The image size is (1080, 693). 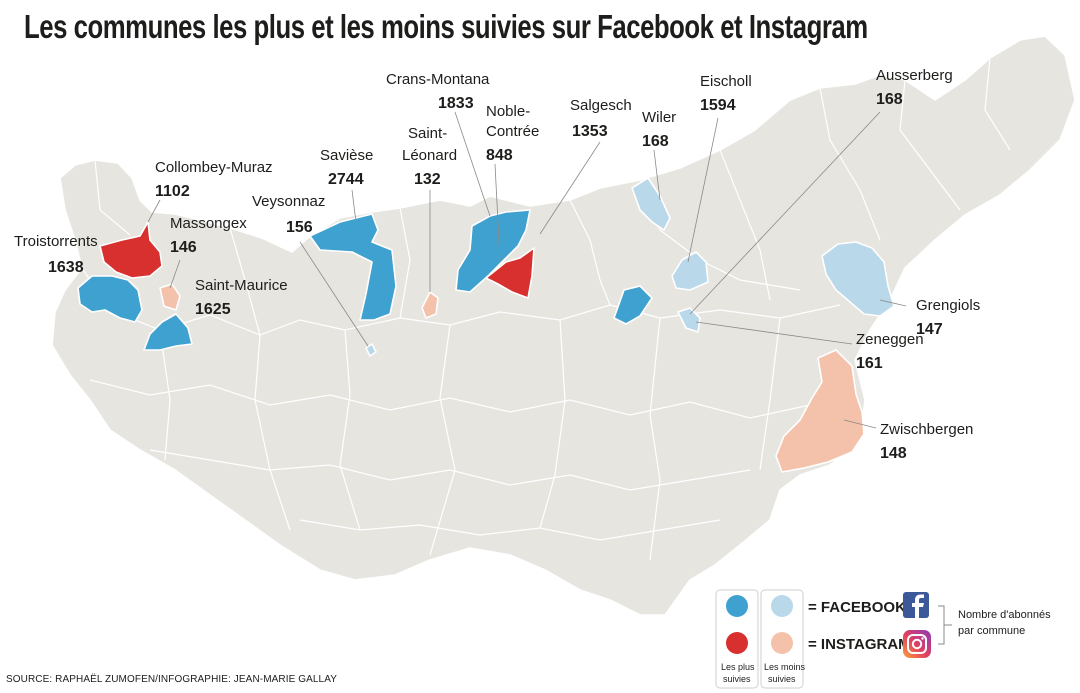 What do you see at coordinates (170, 297) in the screenshot?
I see `commune-massongex` at bounding box center [170, 297].